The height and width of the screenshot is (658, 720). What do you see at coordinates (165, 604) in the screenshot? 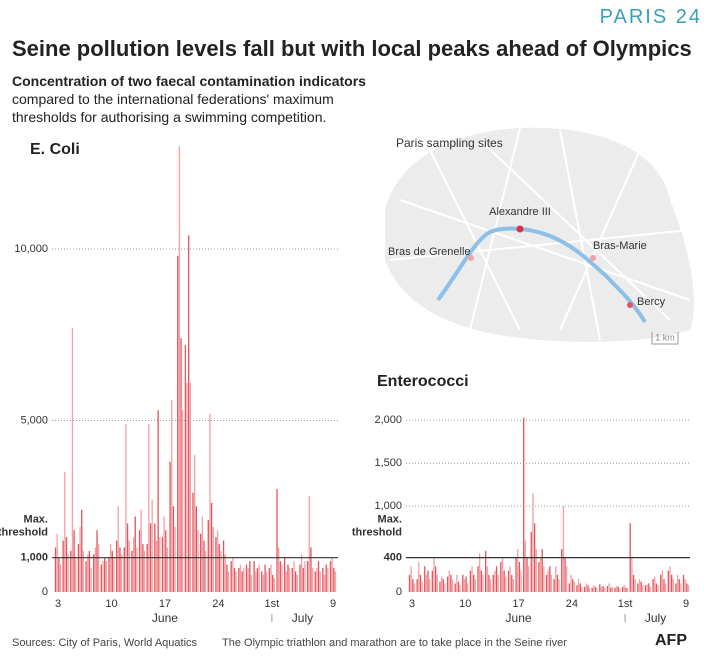
I see `x-tick-label: 17` at bounding box center [165, 604].